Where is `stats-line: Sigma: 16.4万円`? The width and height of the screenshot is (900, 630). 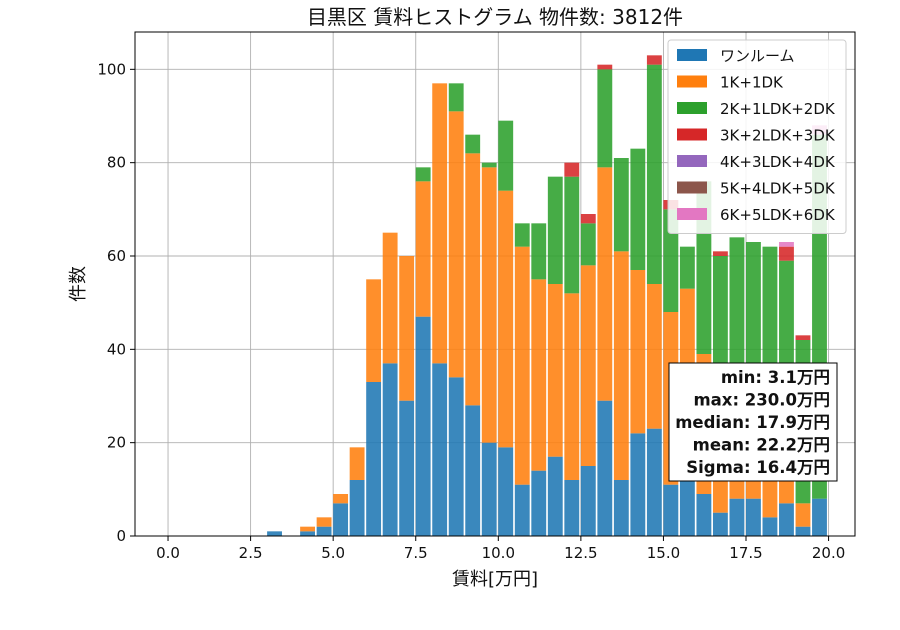
stats-line: Sigma: 16.4万円 is located at coordinates (758, 467).